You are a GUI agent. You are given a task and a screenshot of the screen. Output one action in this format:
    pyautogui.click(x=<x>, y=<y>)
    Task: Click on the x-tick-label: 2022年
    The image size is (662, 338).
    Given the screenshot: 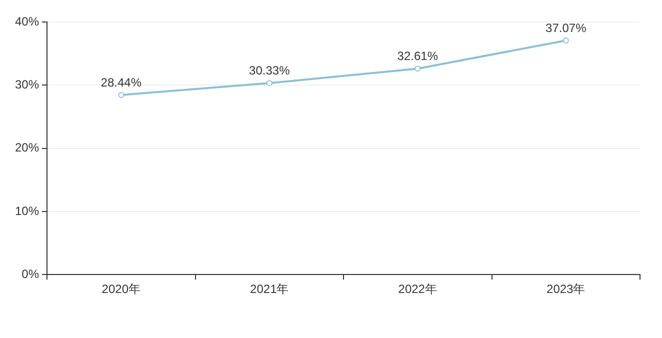 What is the action you would take?
    pyautogui.click(x=417, y=289)
    